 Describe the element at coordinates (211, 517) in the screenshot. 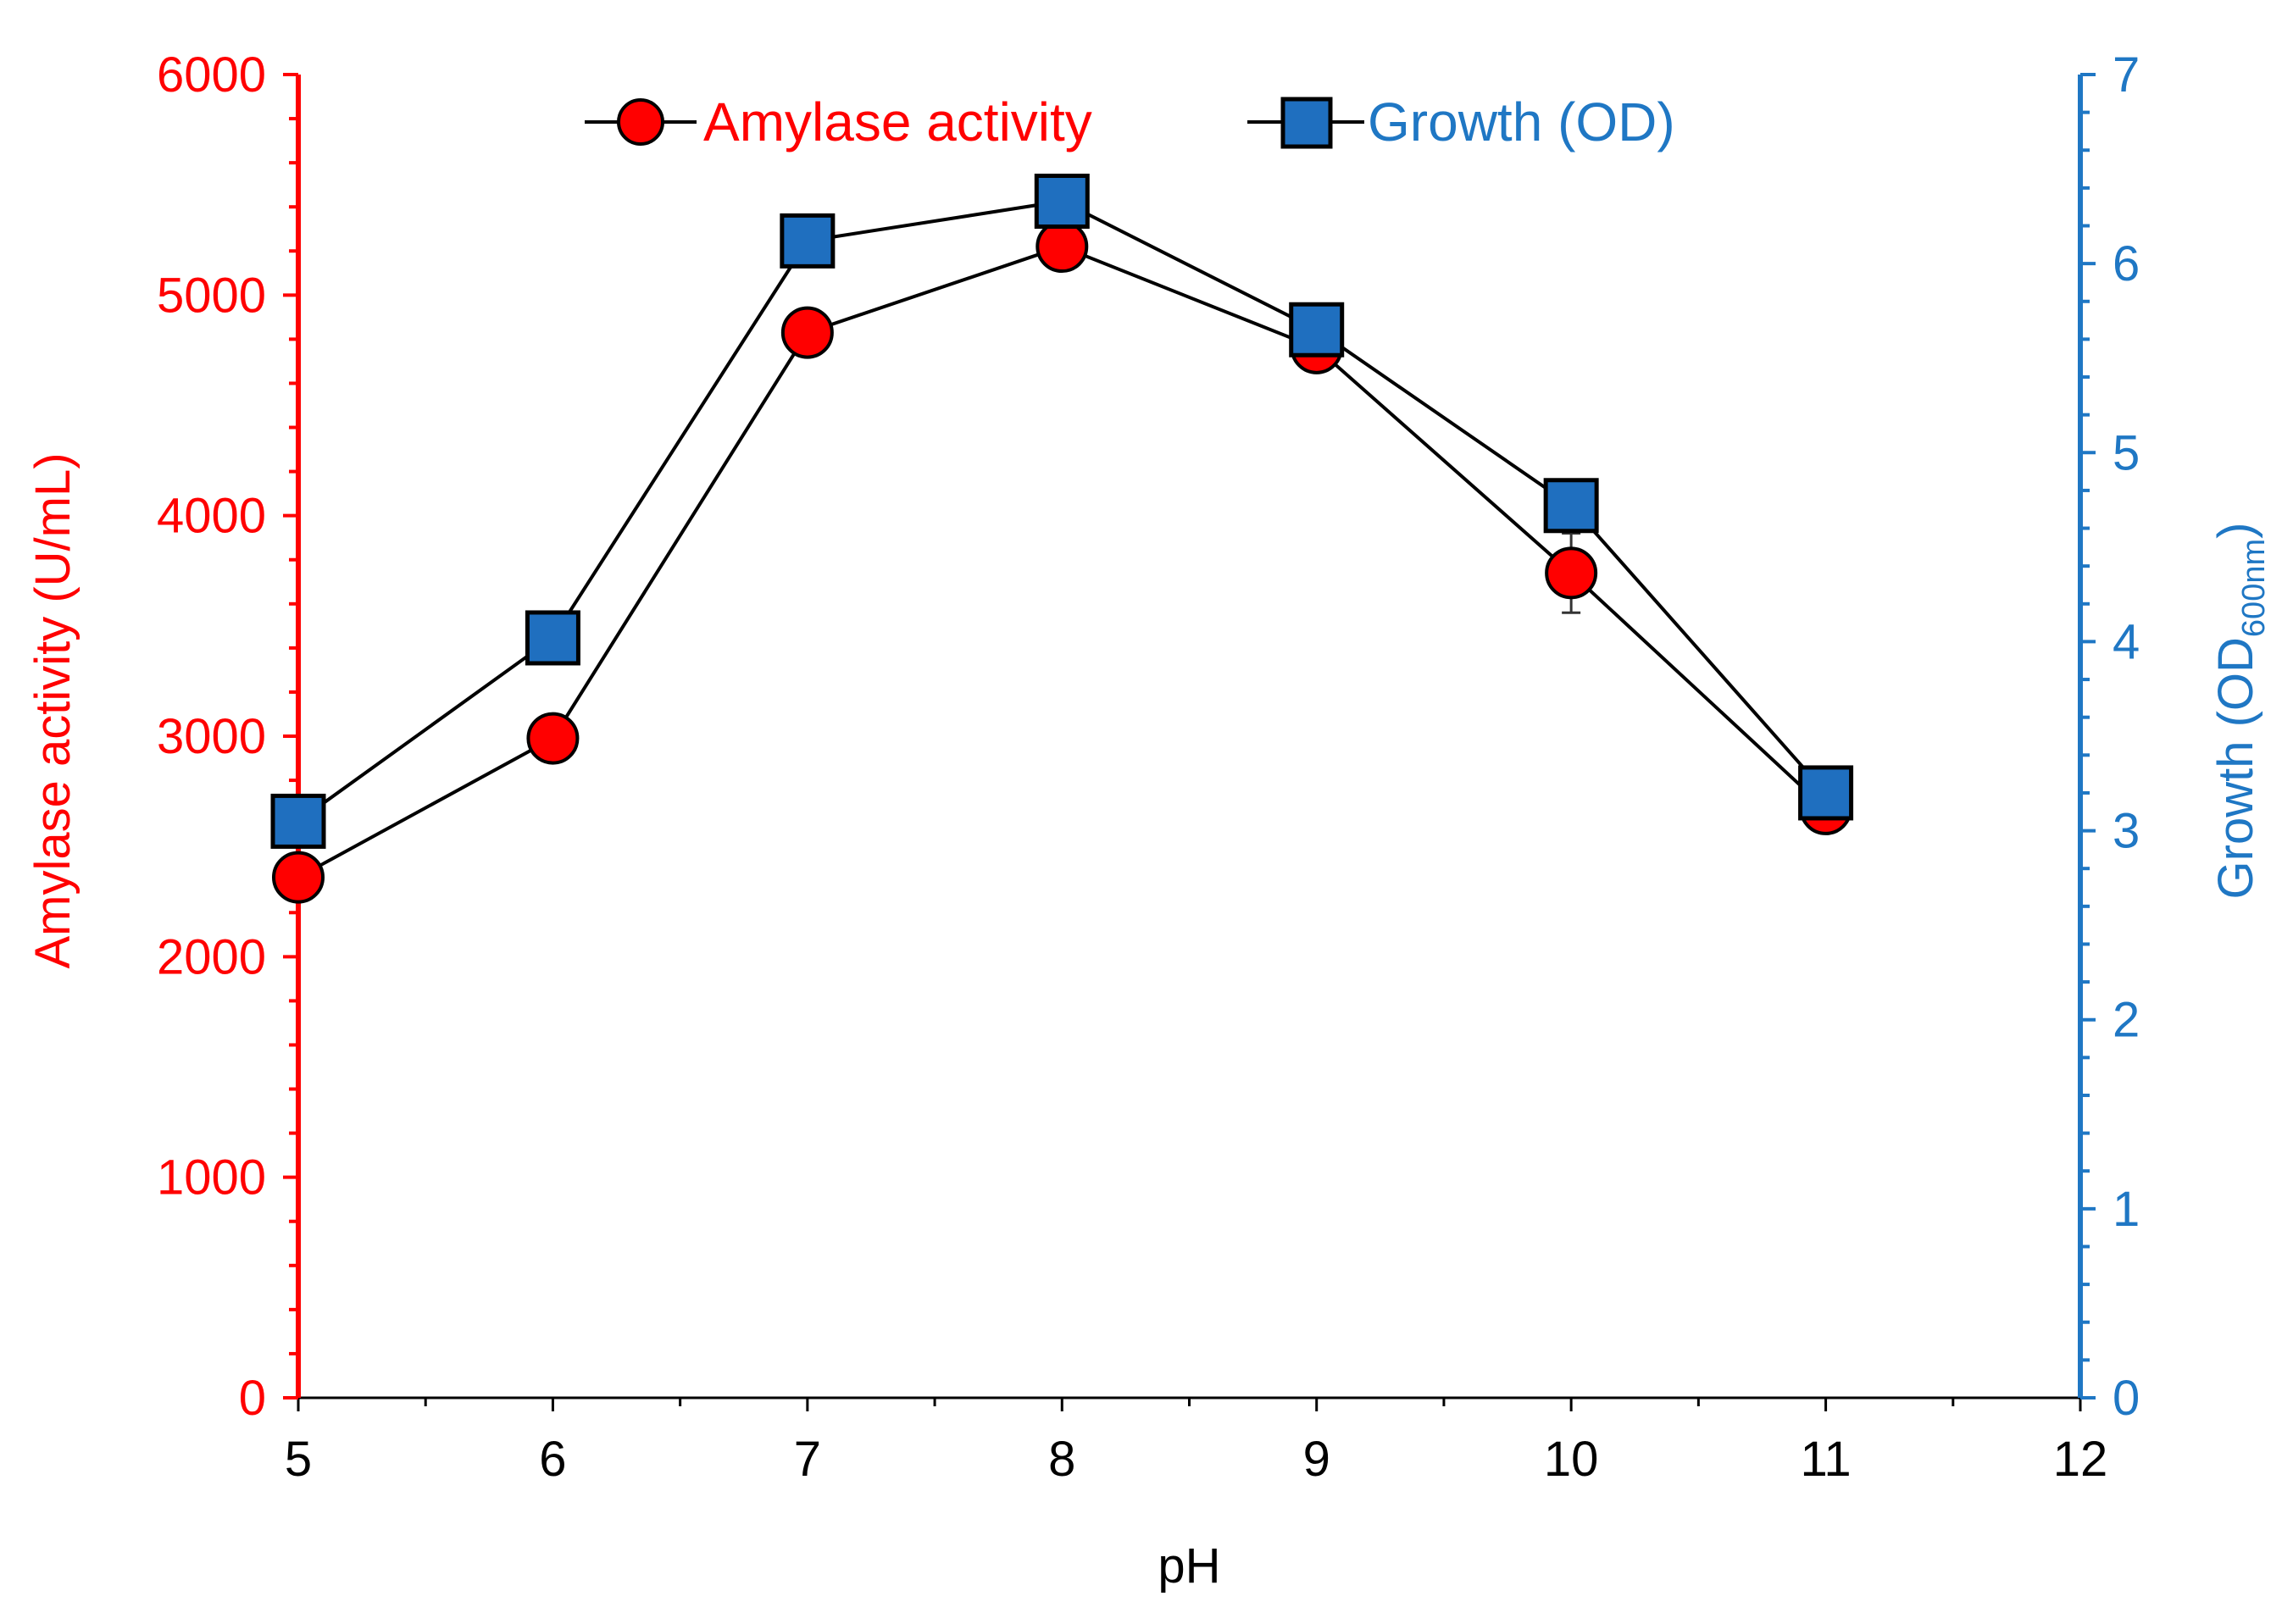

I see `y-left-tick-label: 4000` at that location.